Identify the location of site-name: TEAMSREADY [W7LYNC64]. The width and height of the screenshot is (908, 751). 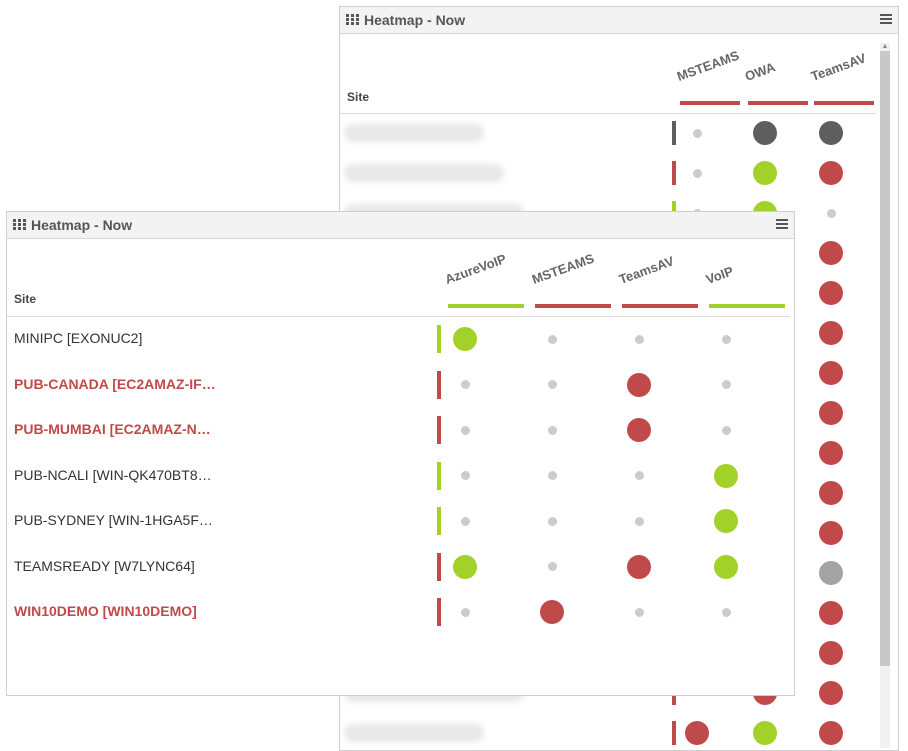
(104, 565).